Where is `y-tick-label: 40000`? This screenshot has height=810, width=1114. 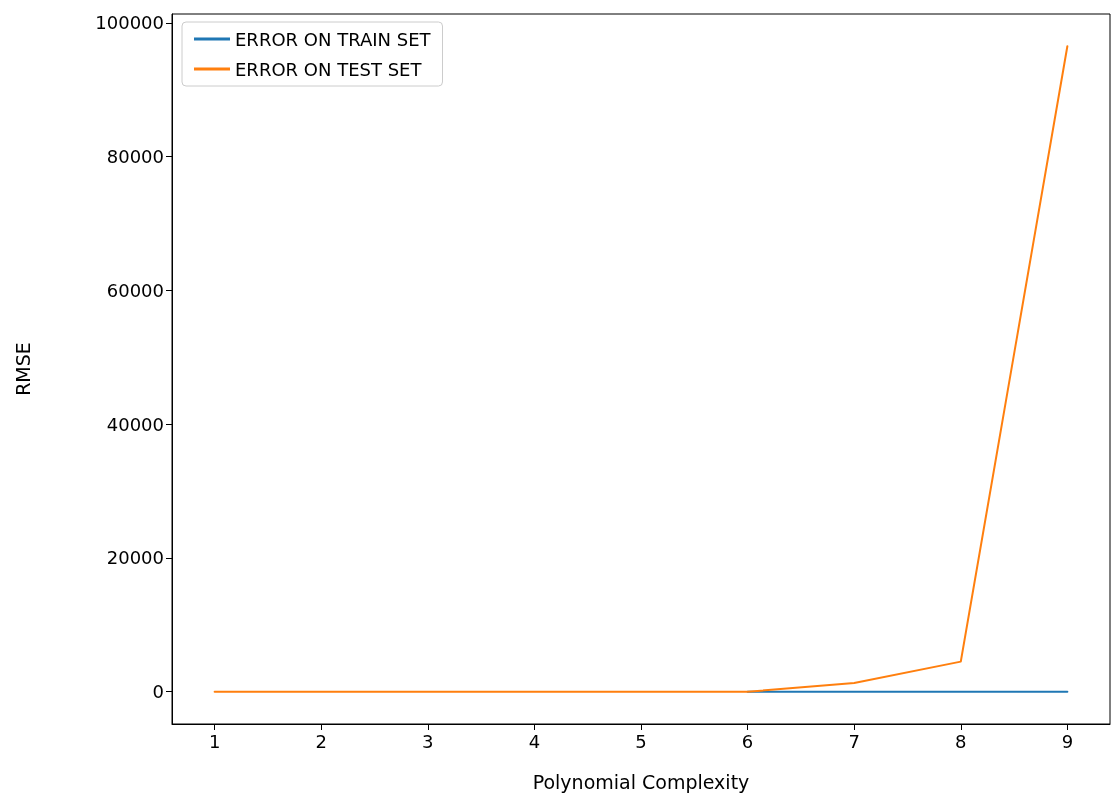 y-tick-label: 40000 is located at coordinates (135, 424).